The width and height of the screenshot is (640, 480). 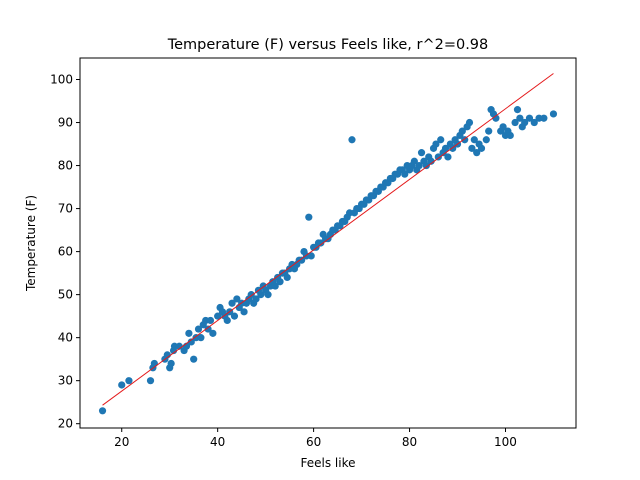 I want to click on y-axis-label: Temperature (F), so click(x=31, y=243).